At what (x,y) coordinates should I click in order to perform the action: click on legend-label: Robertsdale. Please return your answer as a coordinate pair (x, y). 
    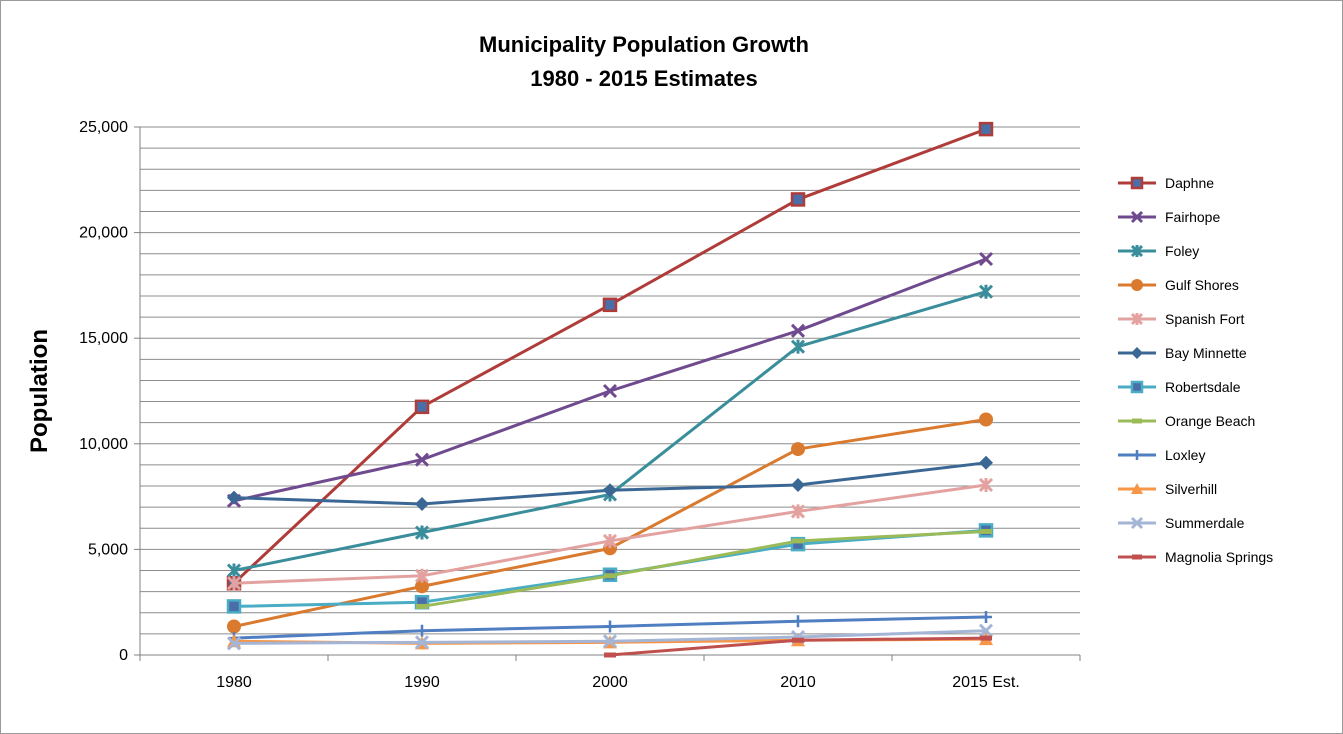
    Looking at the image, I should click on (1203, 387).